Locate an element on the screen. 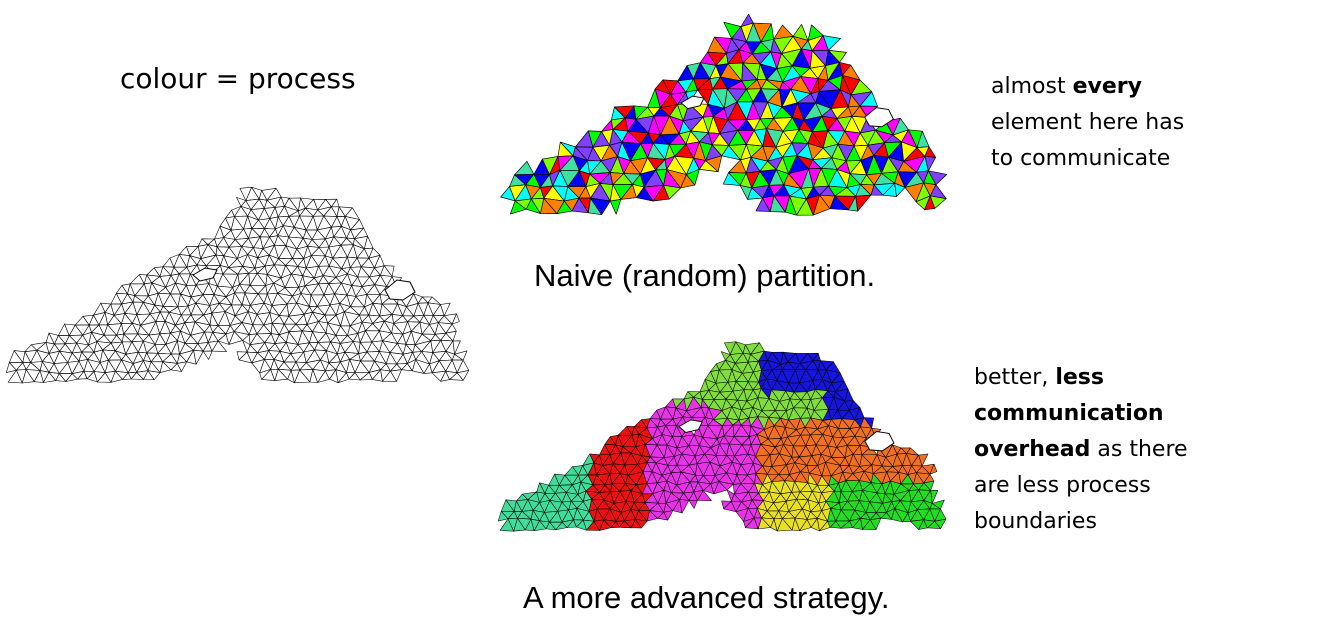  advanced-note-part-1: better, is located at coordinates (1015, 377).